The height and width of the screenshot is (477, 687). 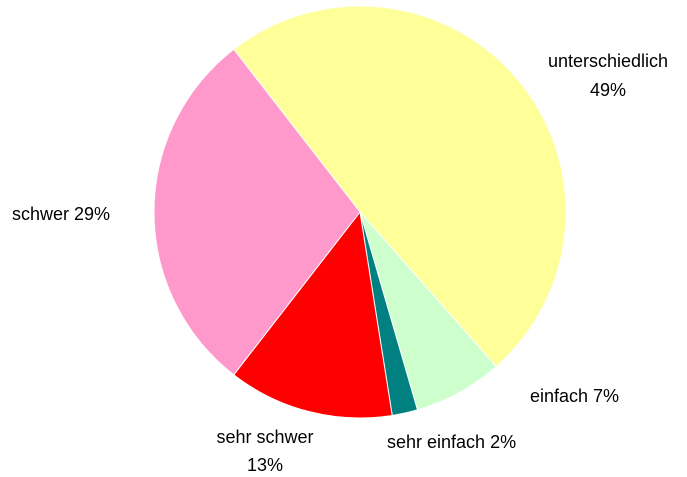 What do you see at coordinates (92, 214) in the screenshot?
I see `value-label: 29%` at bounding box center [92, 214].